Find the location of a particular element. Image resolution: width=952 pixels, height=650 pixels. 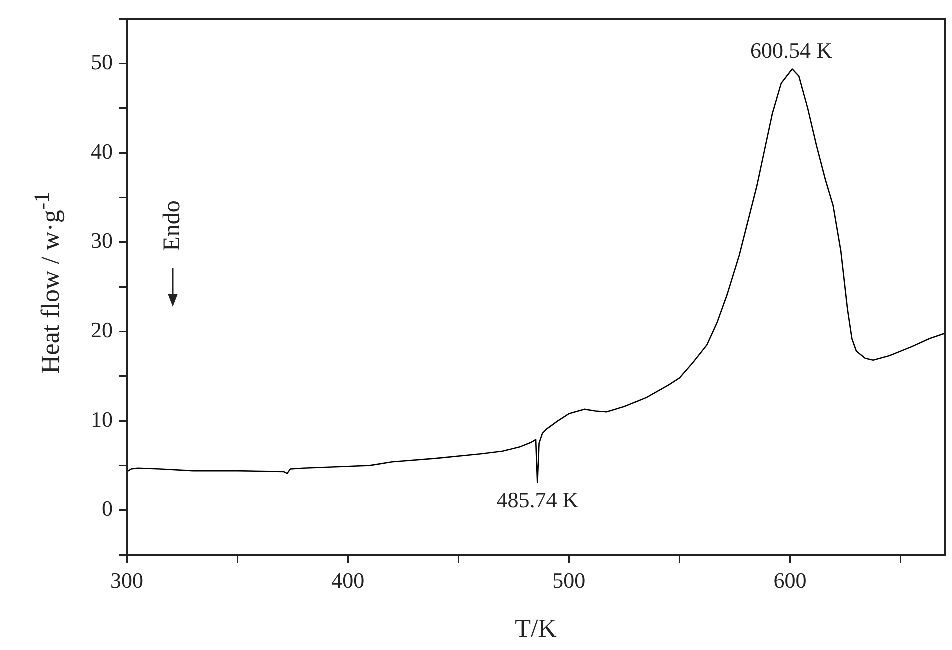

y-tick-label: 0 is located at coordinates (107, 509).